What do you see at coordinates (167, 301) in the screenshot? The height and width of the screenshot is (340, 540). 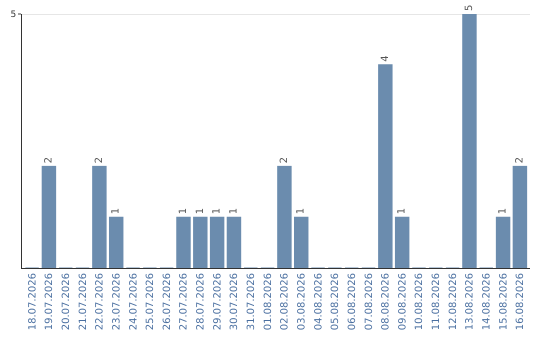 I see `x-tick-label: 26.07.2026` at bounding box center [167, 301].